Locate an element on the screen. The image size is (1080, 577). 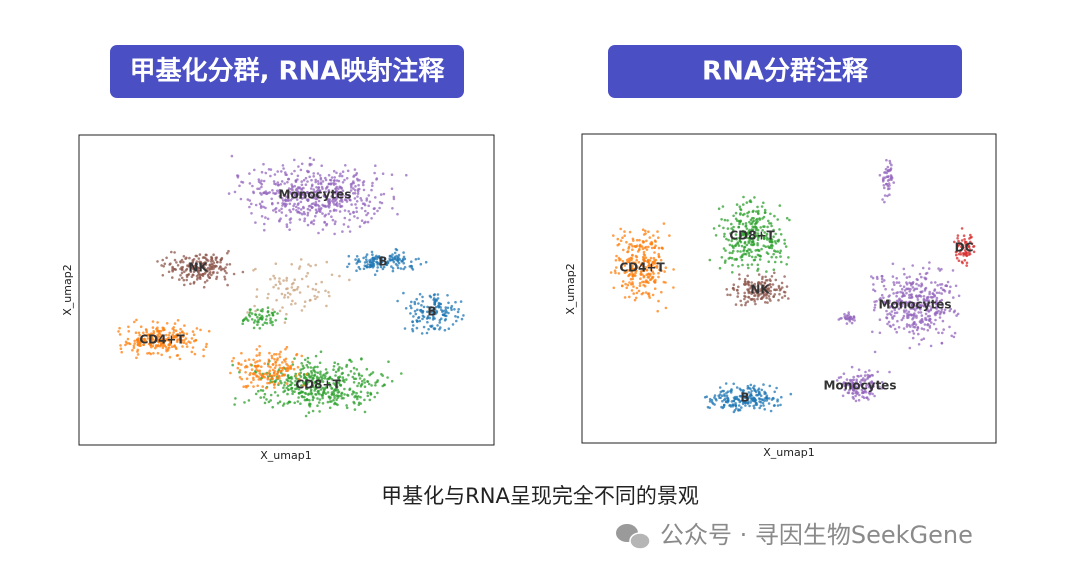
cluster-label: CD8+T is located at coordinates (752, 236).